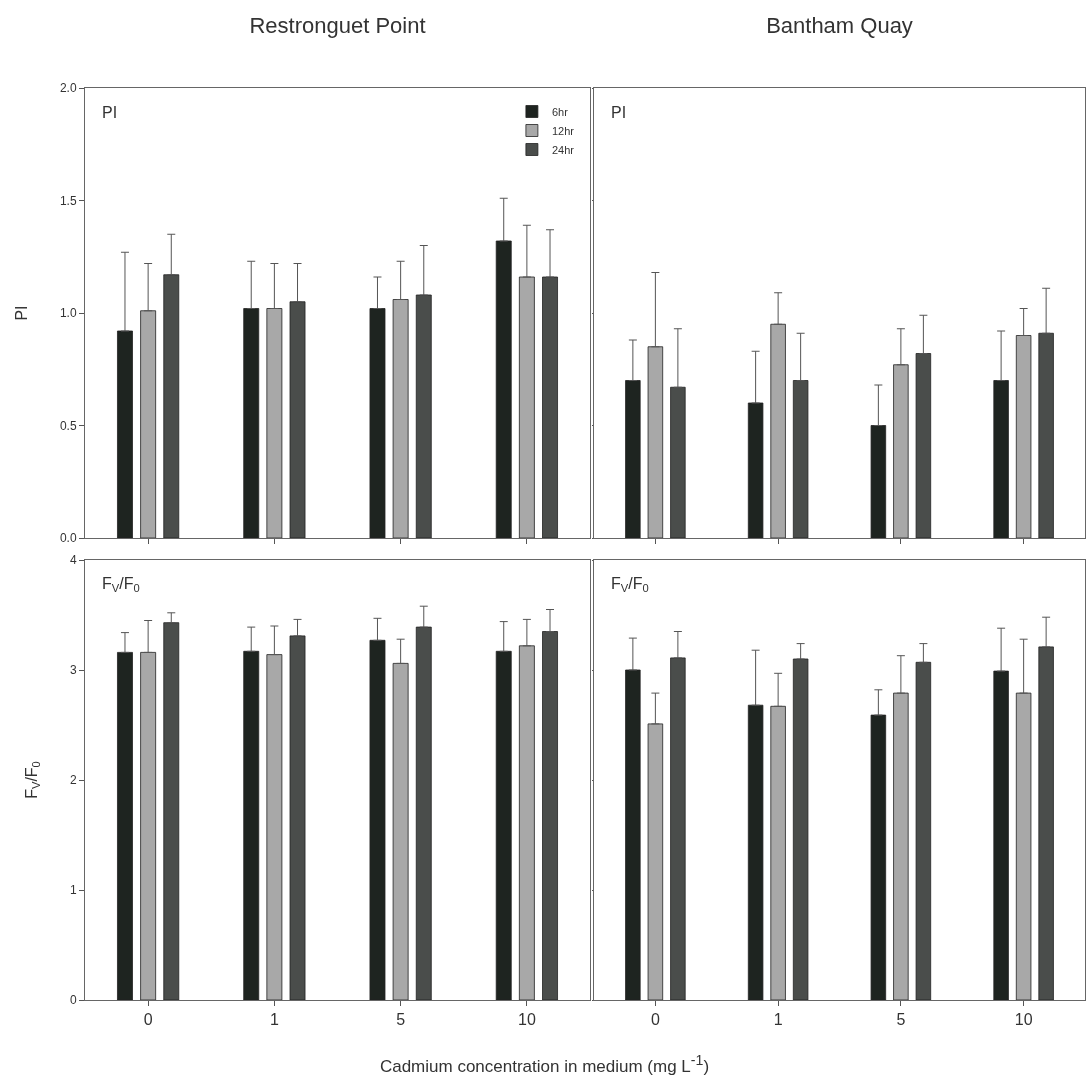 Image resolution: width=1089 pixels, height=1092 pixels. I want to click on y-tick-label: 4, so click(73, 560).